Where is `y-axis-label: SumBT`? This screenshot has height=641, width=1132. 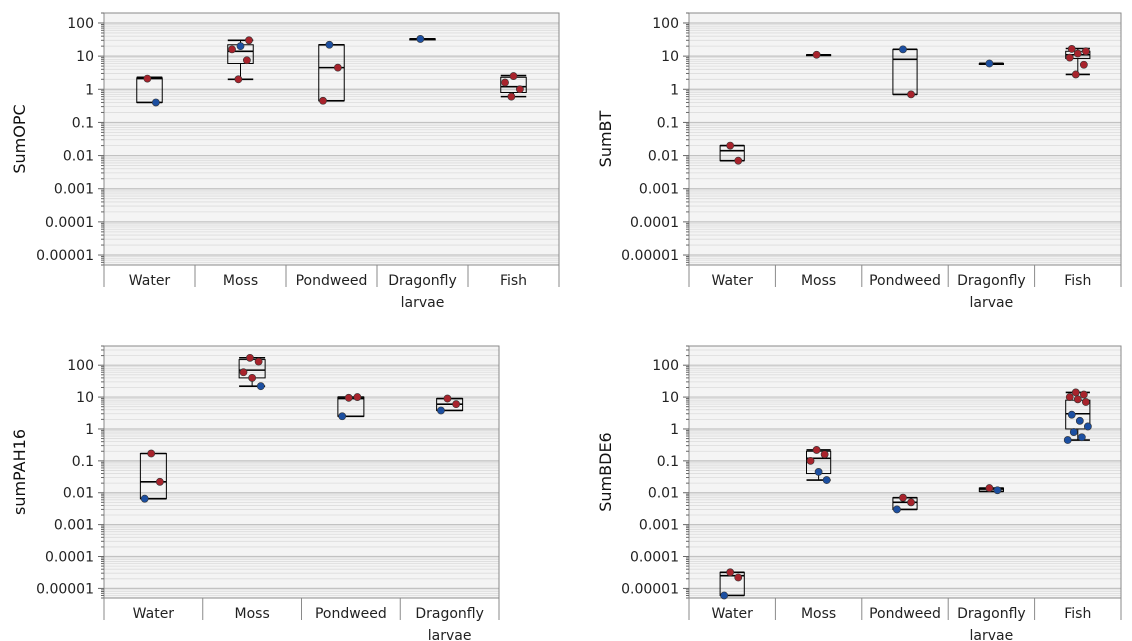
y-axis-label: SumBT is located at coordinates (605, 138).